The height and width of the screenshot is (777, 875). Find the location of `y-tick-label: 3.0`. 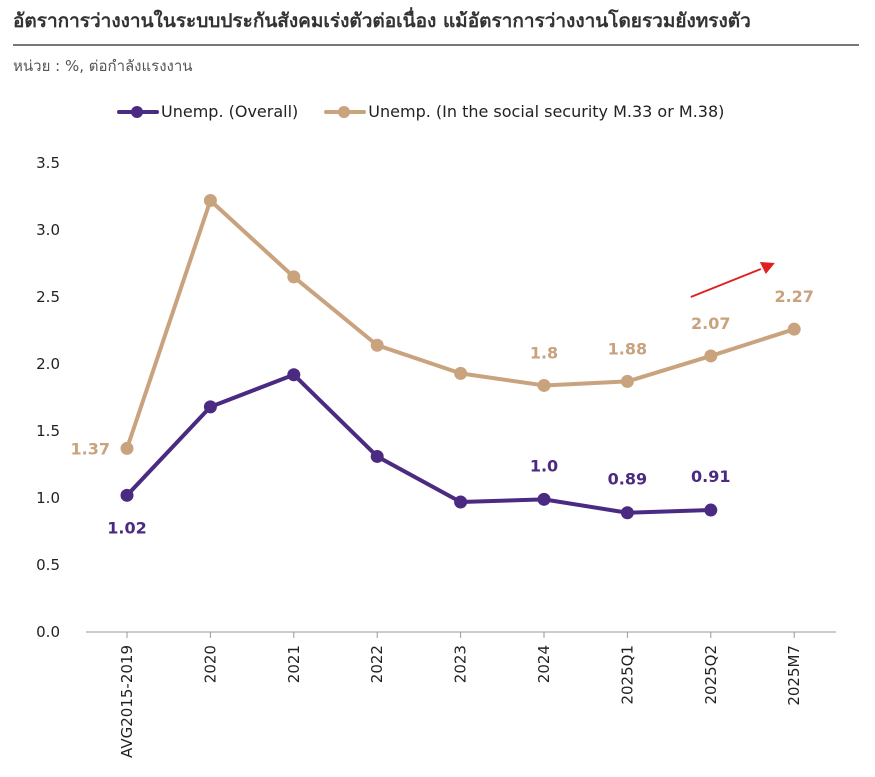

y-tick-label: 3.0 is located at coordinates (48, 230).